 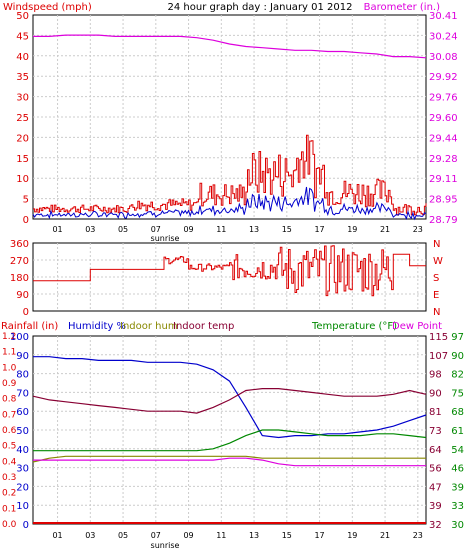 What do you see at coordinates (229, 203) in the screenshot?
I see `wind-average-series-line` at bounding box center [229, 203].